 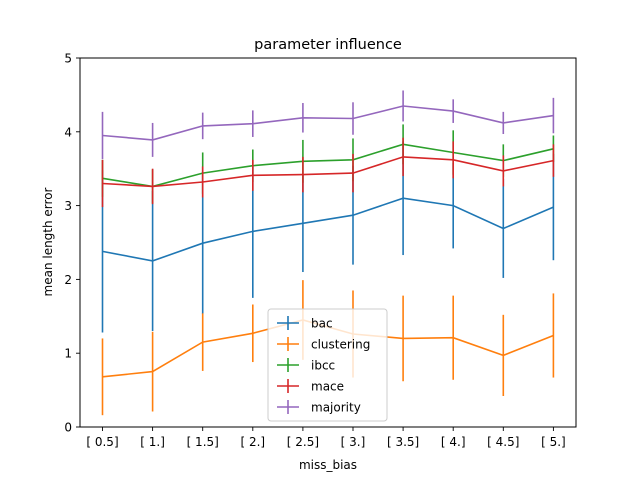 What do you see at coordinates (303, 442) in the screenshot?
I see `x-tick-label: [ 2.5]` at bounding box center [303, 442].